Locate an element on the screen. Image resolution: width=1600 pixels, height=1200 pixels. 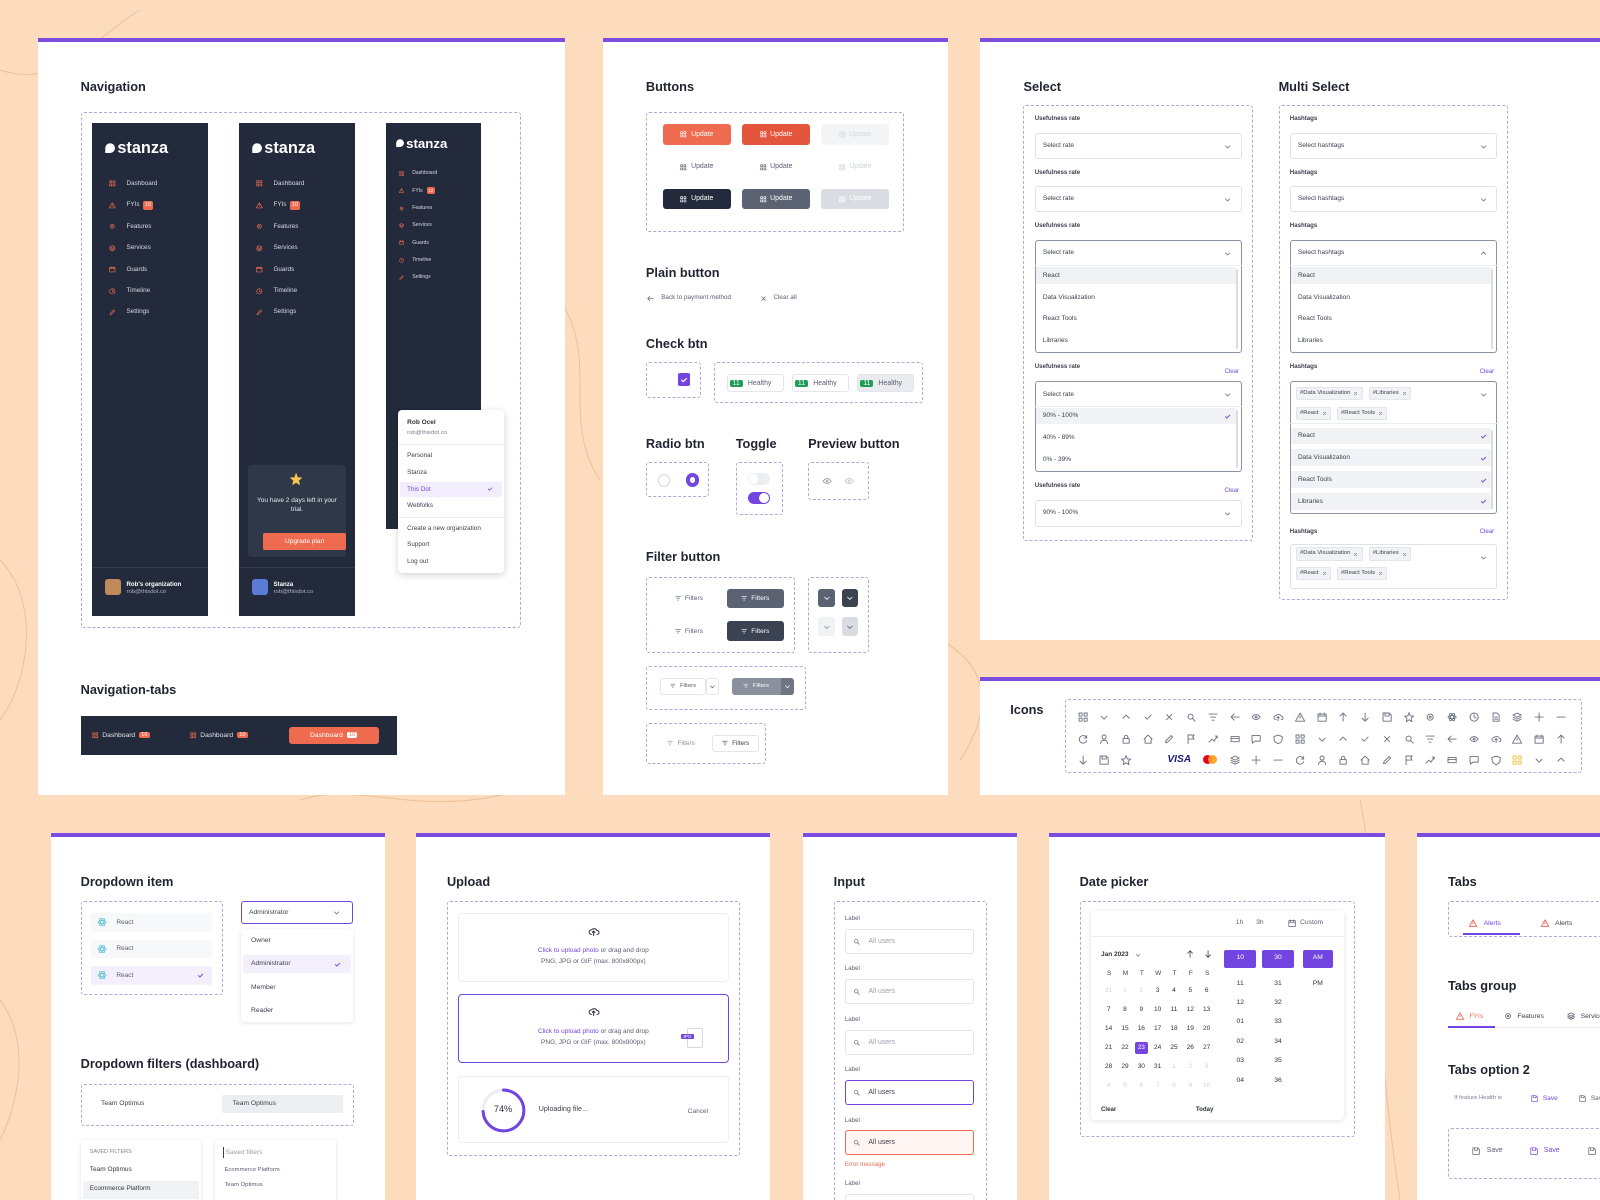
time-option: 12 is located at coordinates (1240, 1002).